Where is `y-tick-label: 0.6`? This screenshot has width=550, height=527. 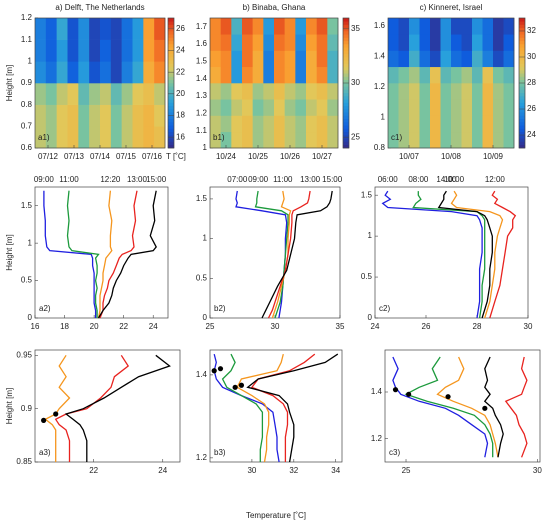 y-tick-label: 0.6 is located at coordinates (27, 147).